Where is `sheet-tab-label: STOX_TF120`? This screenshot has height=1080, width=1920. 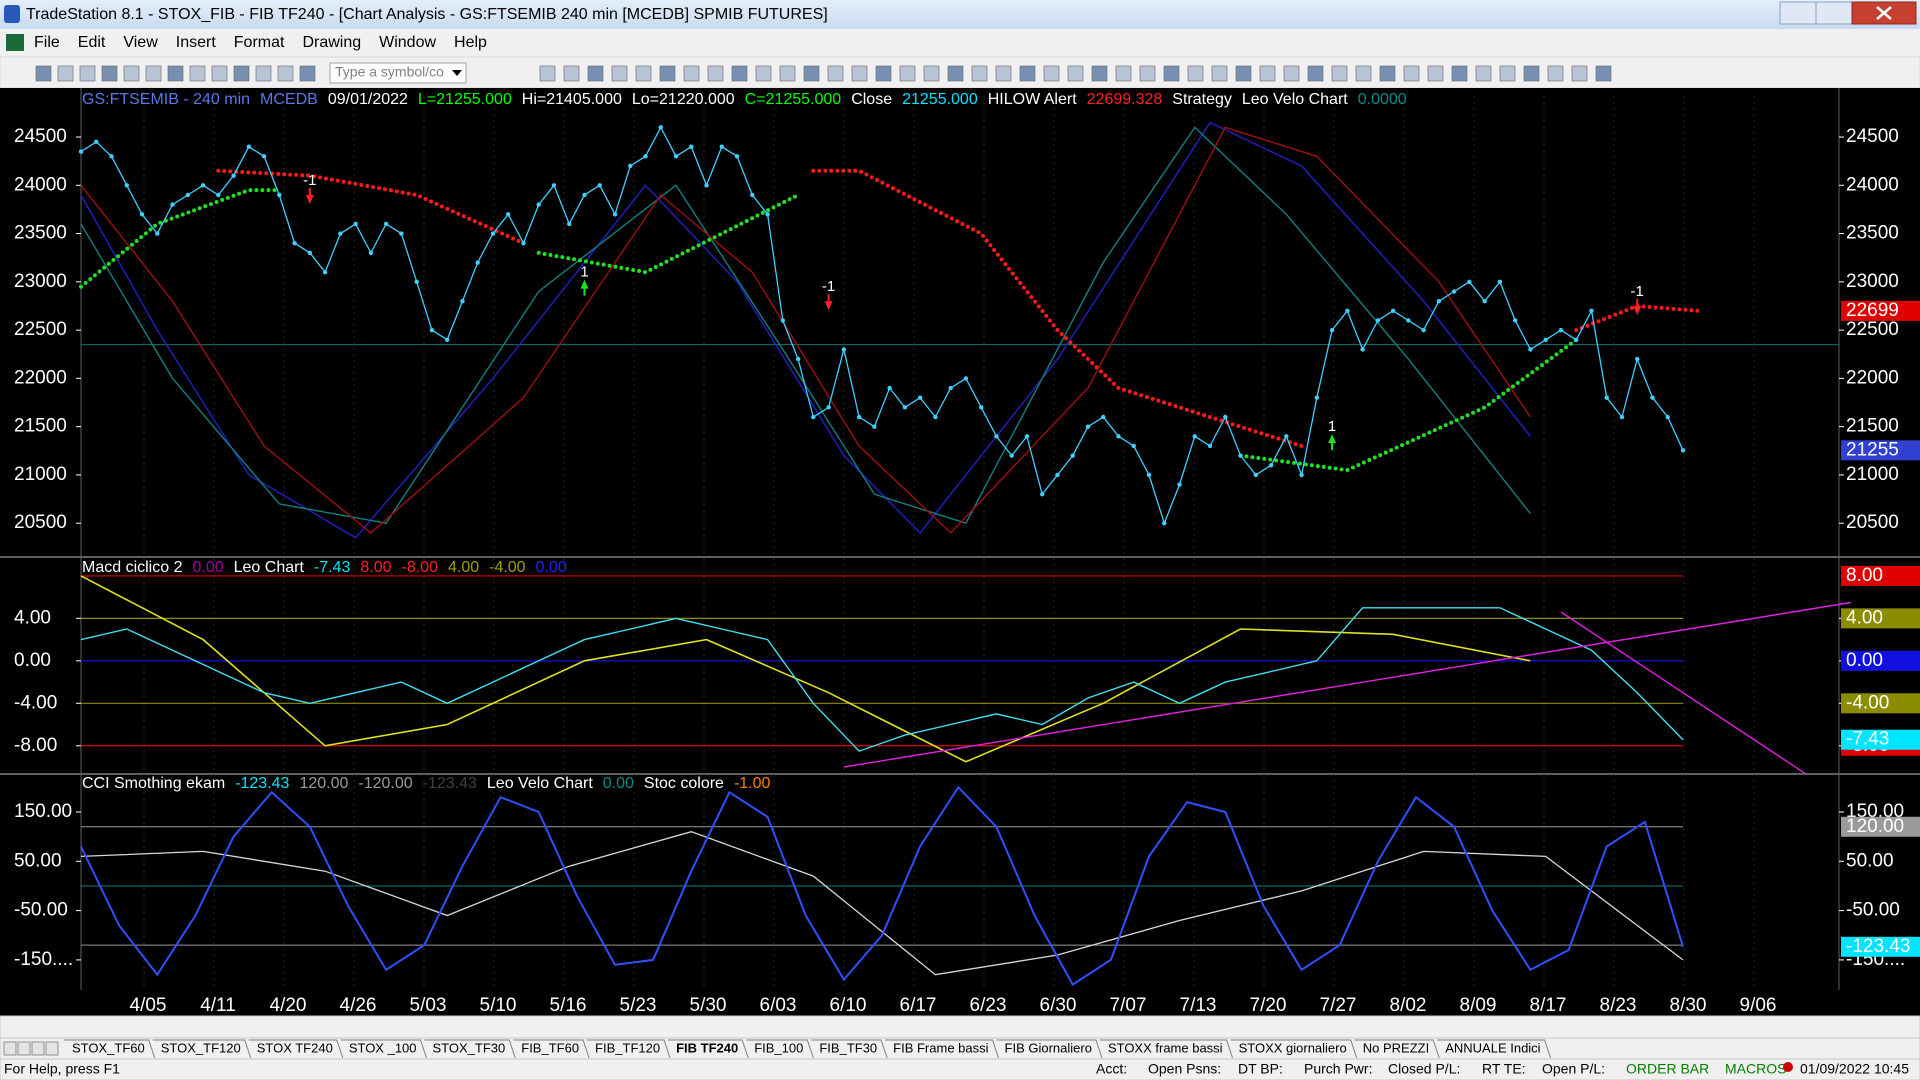
sheet-tab-label: STOX_TF120 is located at coordinates (201, 1047).